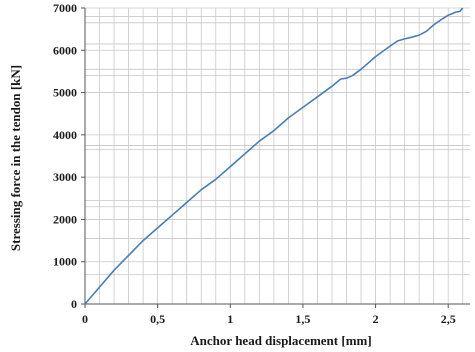  I want to click on y-tick-label: 2000, so click(65, 219).